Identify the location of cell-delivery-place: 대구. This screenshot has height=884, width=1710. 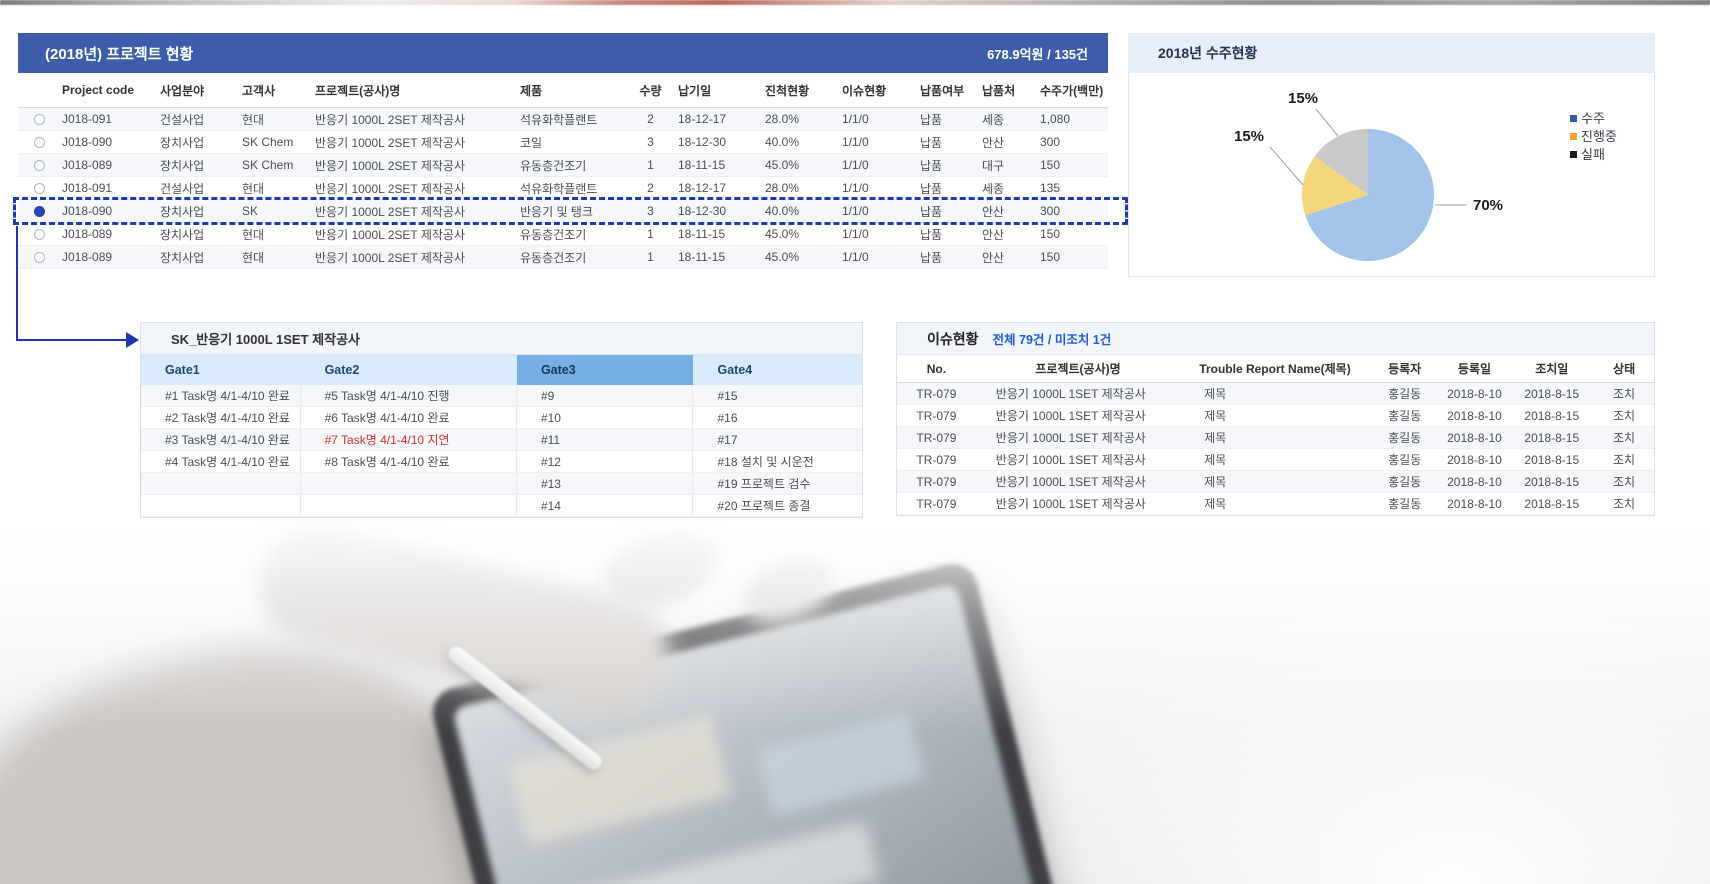
(993, 165).